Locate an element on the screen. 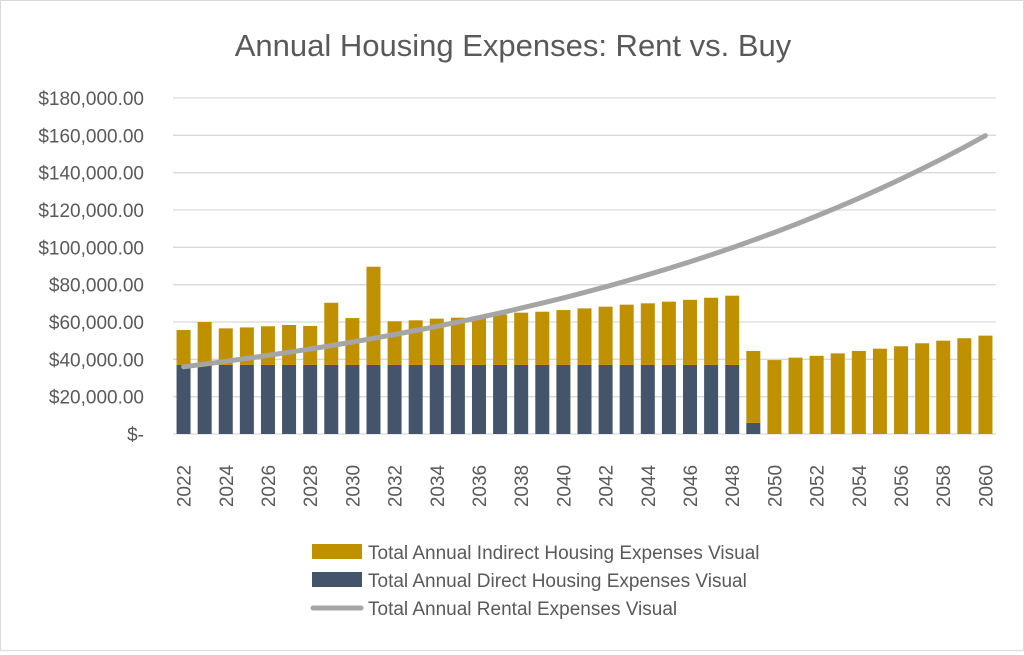 The width and height of the screenshot is (1024, 655). bar-direct-2029 is located at coordinates (331, 399).